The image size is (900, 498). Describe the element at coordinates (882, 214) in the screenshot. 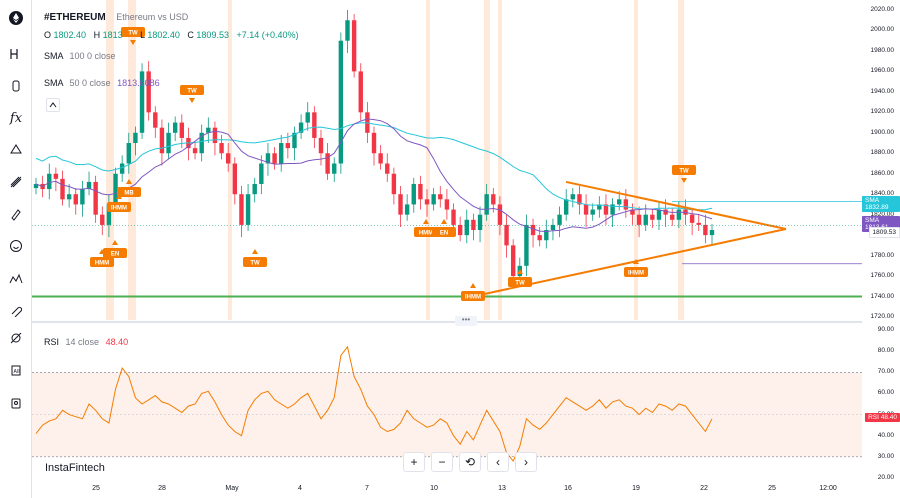

I see `price-tick-label: 1820.00` at that location.